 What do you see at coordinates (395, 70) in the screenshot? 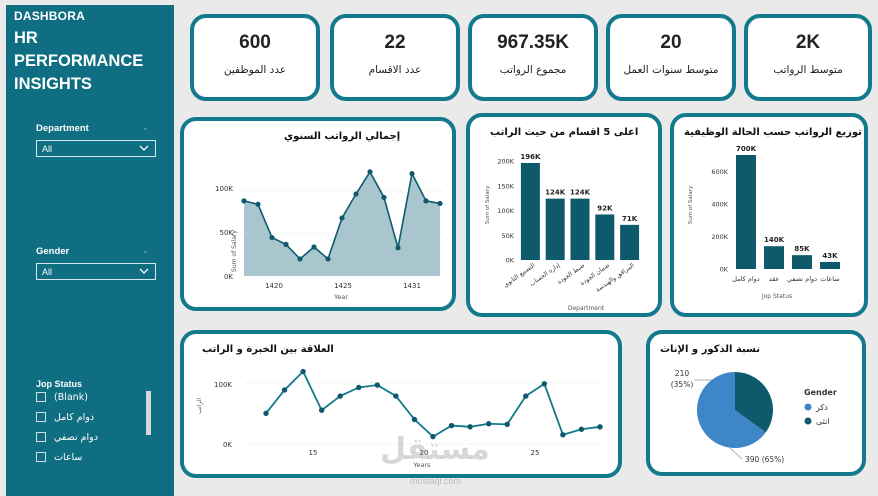
I see `kpi-label: عدد الاقسام` at bounding box center [395, 70].